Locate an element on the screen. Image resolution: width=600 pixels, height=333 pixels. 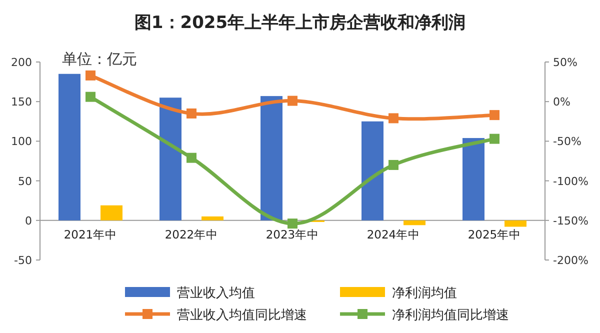
y-tick-label: 200 is located at coordinates (21, 62).